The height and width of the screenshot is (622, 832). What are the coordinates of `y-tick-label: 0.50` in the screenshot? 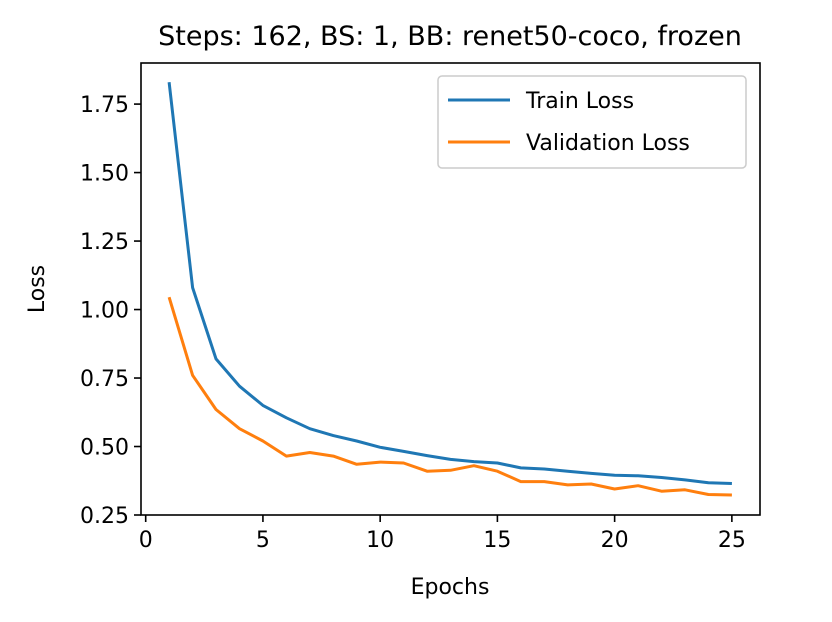 It's located at (104, 448).